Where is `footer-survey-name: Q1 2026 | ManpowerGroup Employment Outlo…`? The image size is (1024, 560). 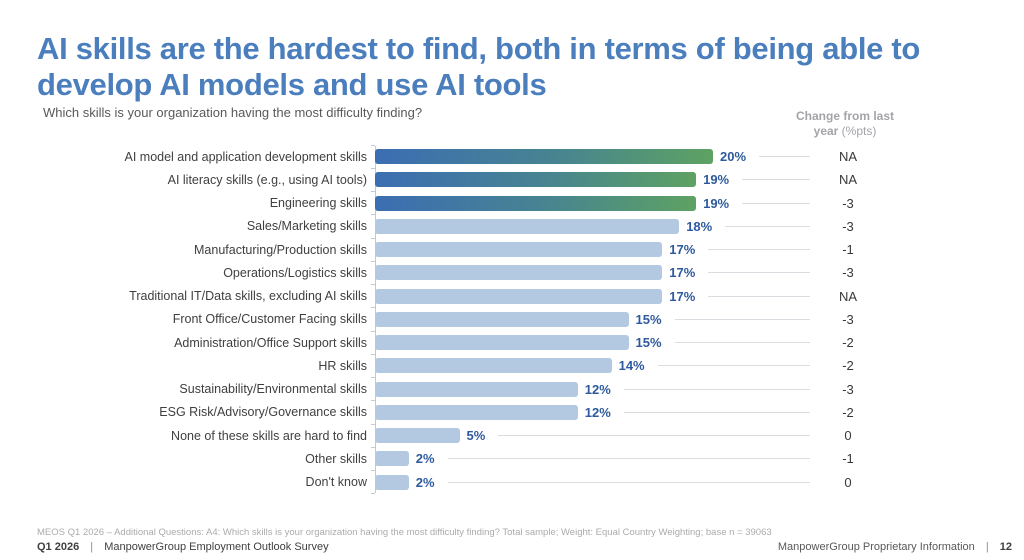 footer-survey-name: Q1 2026 | ManpowerGroup Employment Outlo… is located at coordinates (183, 547).